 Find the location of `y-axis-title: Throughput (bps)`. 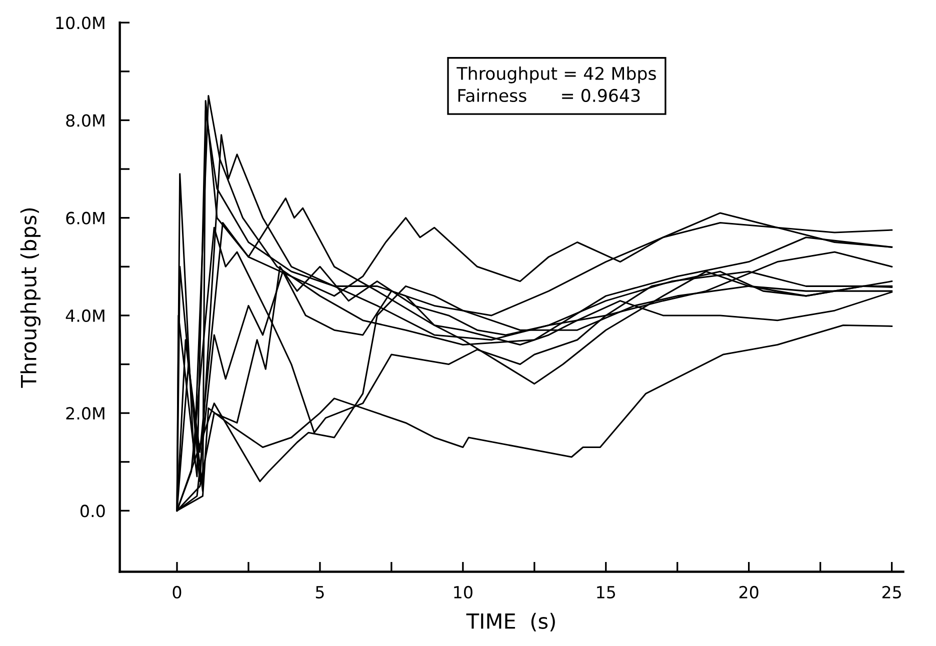

y-axis-title: Throughput (bps) is located at coordinates (30, 298).